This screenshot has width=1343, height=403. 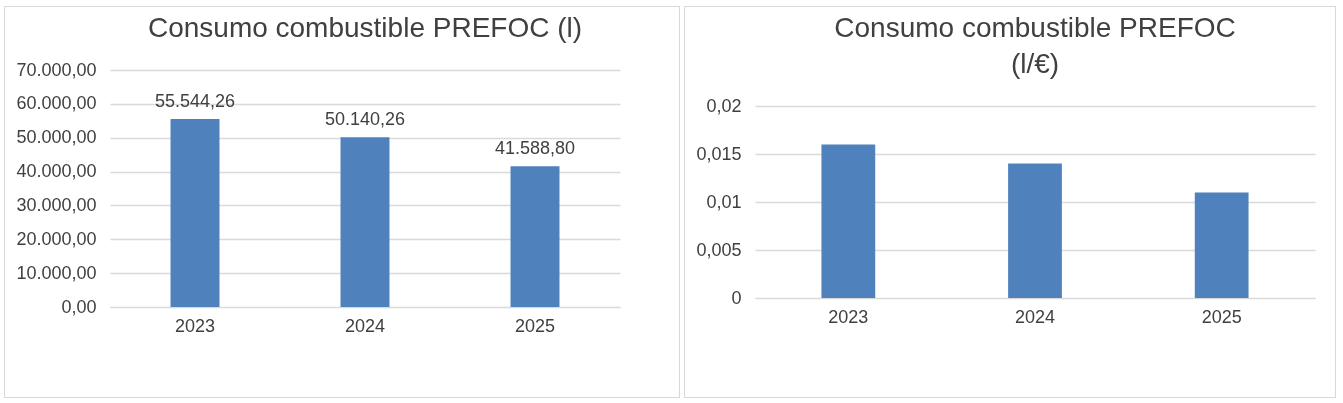 What do you see at coordinates (195, 100) in the screenshot?
I see `data-label: 55.544,26` at bounding box center [195, 100].